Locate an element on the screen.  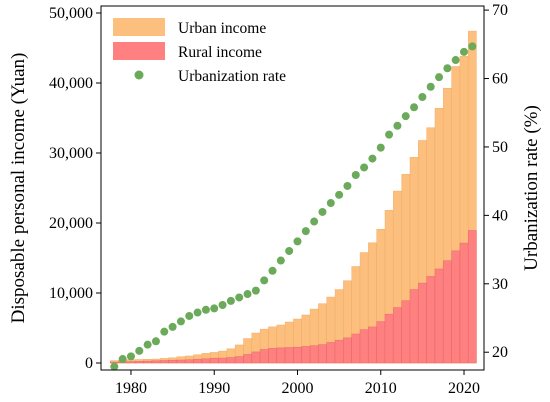
rural-income-bar-2017 is located at coordinates (439, 316).